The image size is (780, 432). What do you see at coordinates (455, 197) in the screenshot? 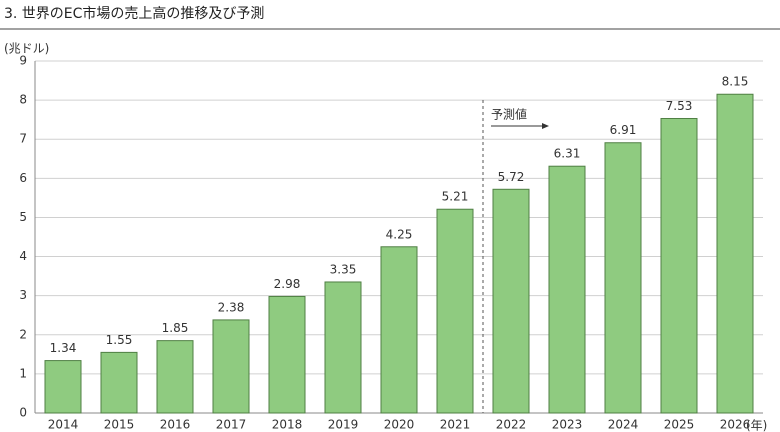
I see `value-label: 5.21` at bounding box center [455, 197].